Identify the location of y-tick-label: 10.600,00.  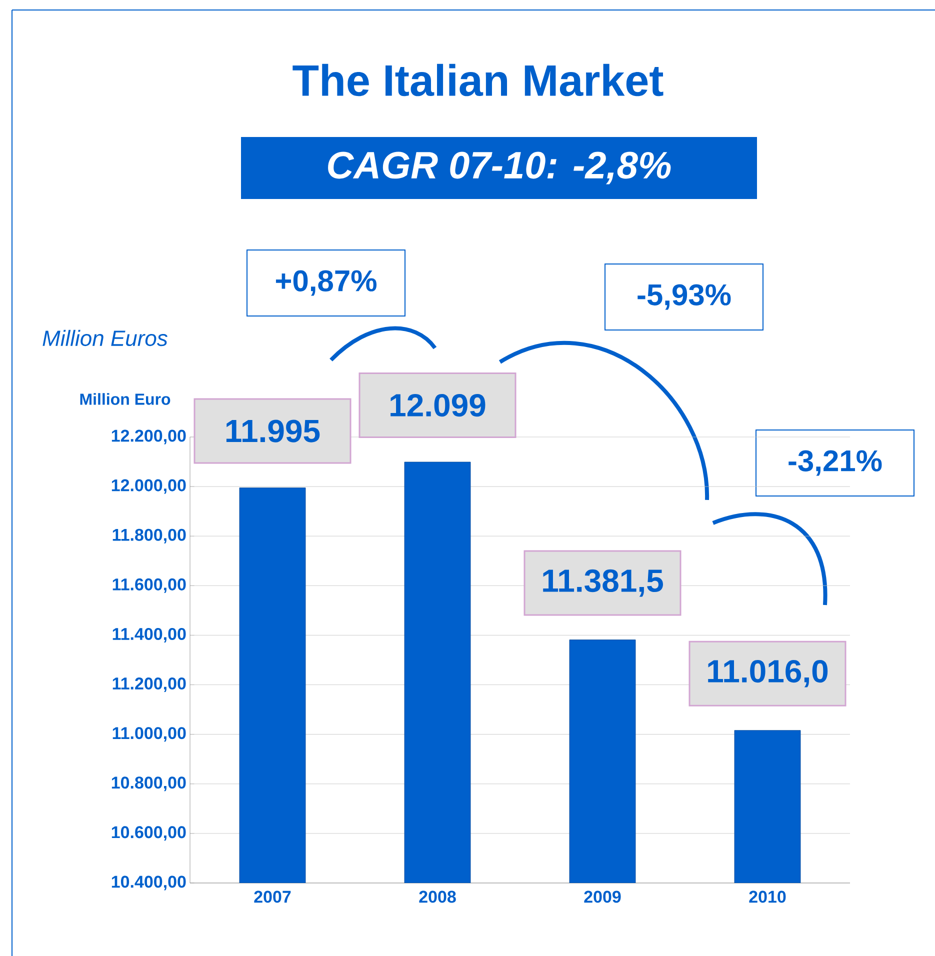
(149, 833).